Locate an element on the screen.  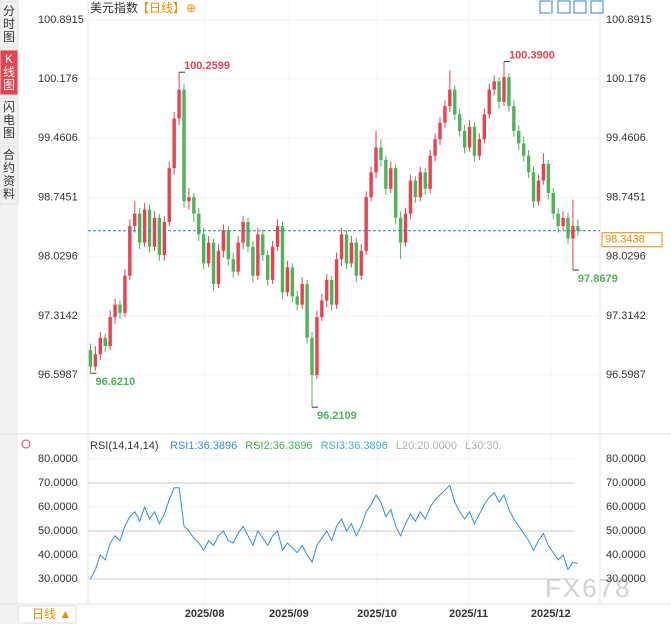
add-icon: ⊕ is located at coordinates (191, 8).